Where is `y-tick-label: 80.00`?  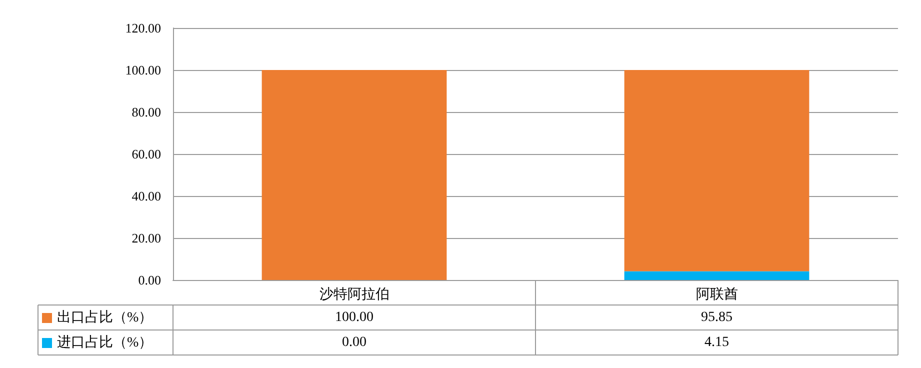 y-tick-label: 80.00 is located at coordinates (146, 112).